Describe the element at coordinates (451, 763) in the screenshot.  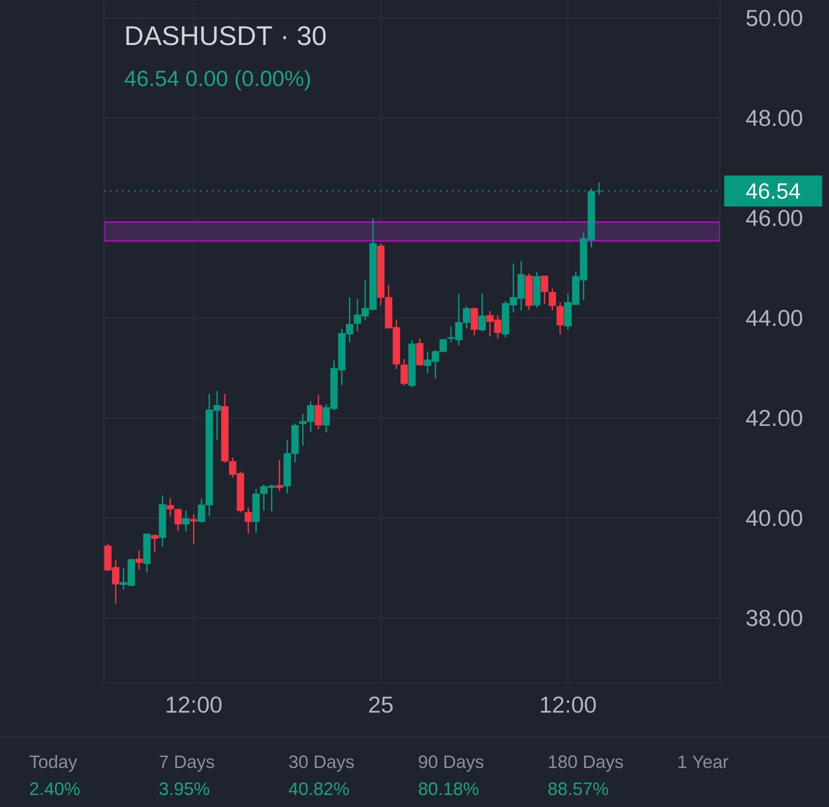
I see `text: 90 Days` at that location.